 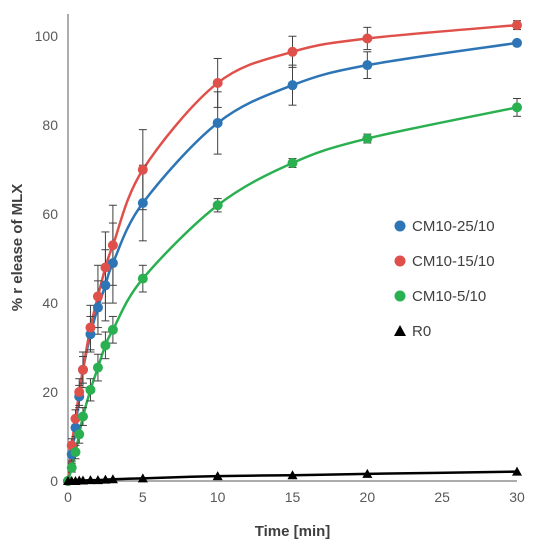 What do you see at coordinates (68, 497) in the screenshot?
I see `x-tick-label: 0` at bounding box center [68, 497].